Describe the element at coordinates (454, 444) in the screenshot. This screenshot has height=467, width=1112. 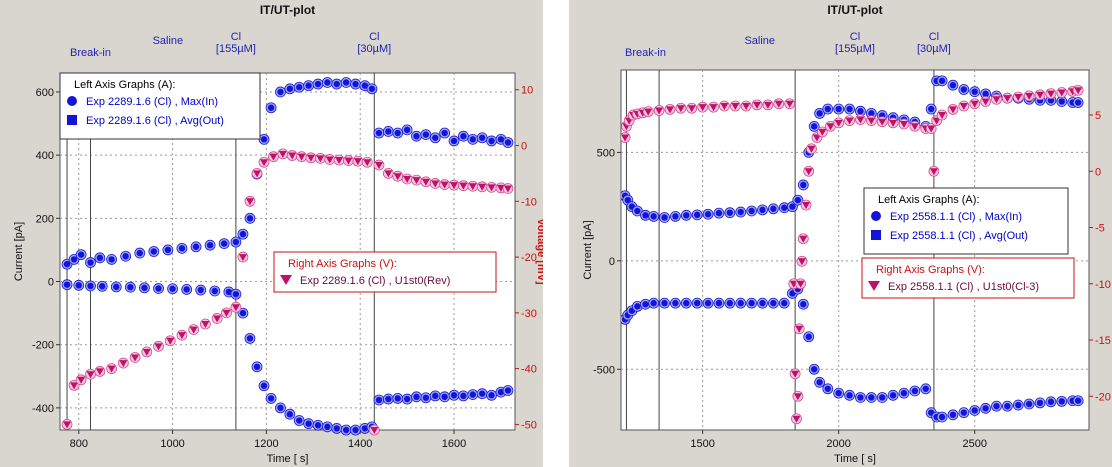
I see `x-tick-label: 1600` at that location.